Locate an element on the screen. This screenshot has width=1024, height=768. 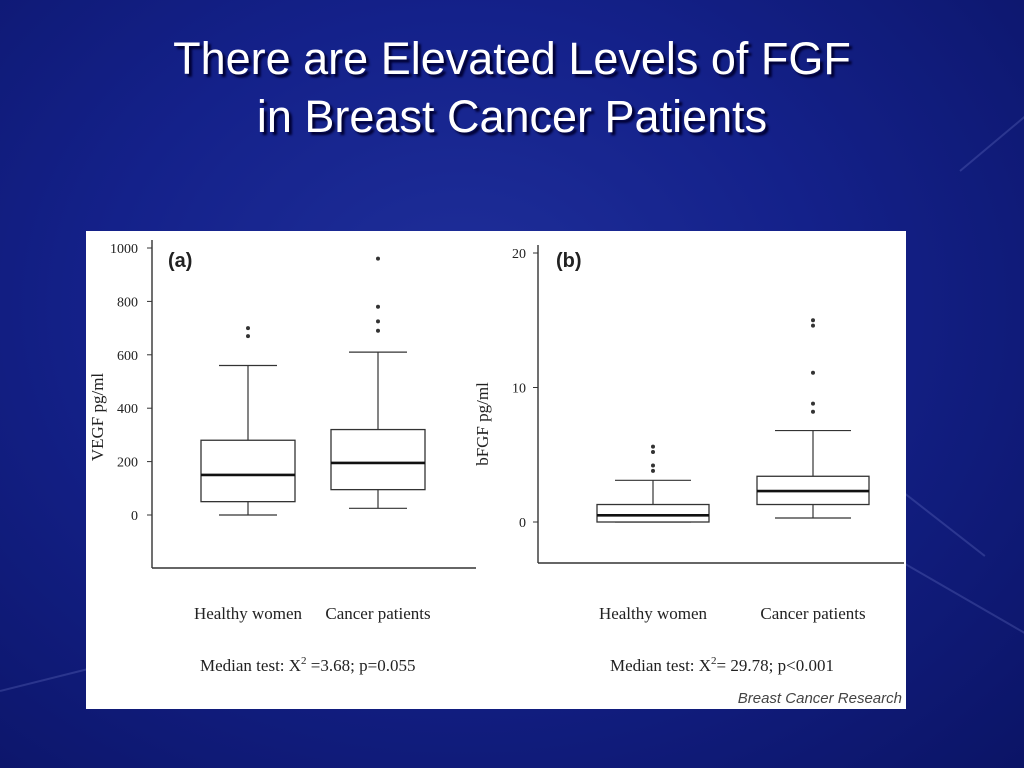
y-tick-label: 600 is located at coordinates (127, 356).